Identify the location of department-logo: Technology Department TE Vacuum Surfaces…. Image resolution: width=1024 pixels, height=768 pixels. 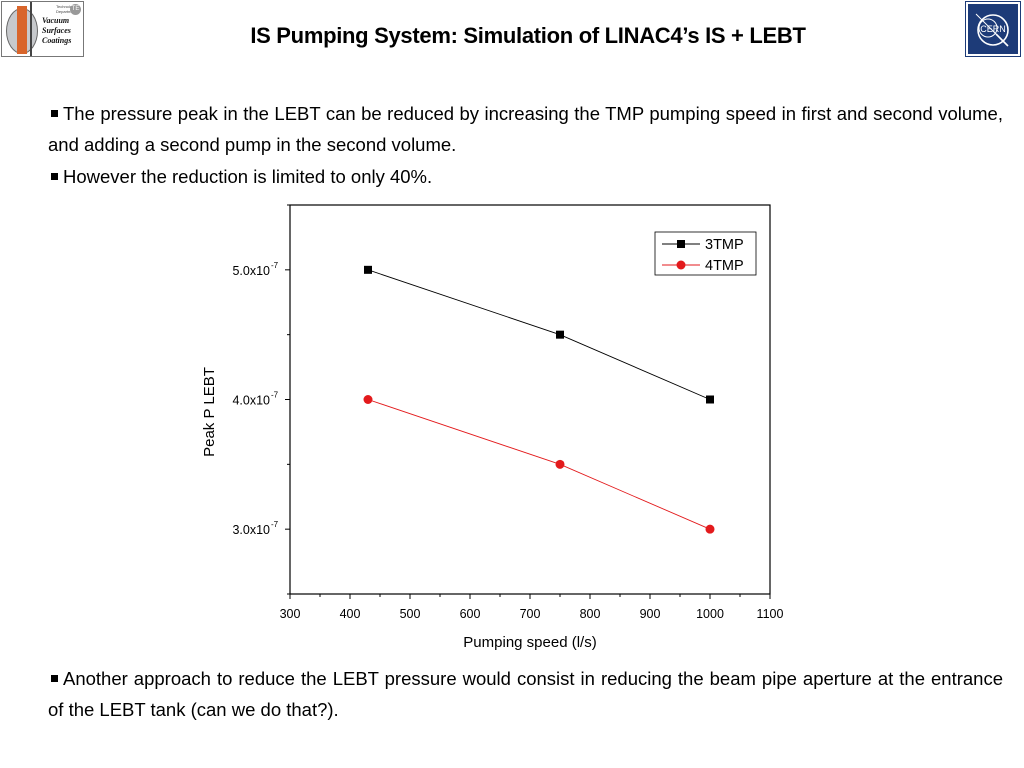
(42, 29).